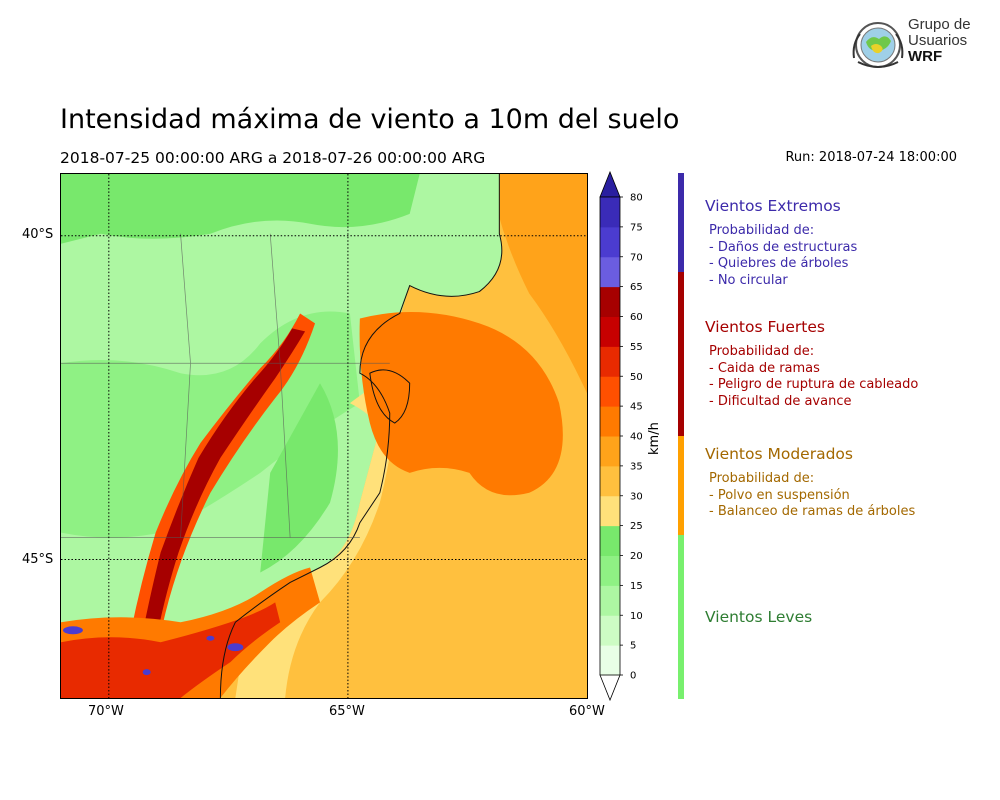 The height and width of the screenshot is (800, 1000). Describe the element at coordinates (38, 559) in the screenshot. I see `lat-tick-label-45s: 45°S` at that location.